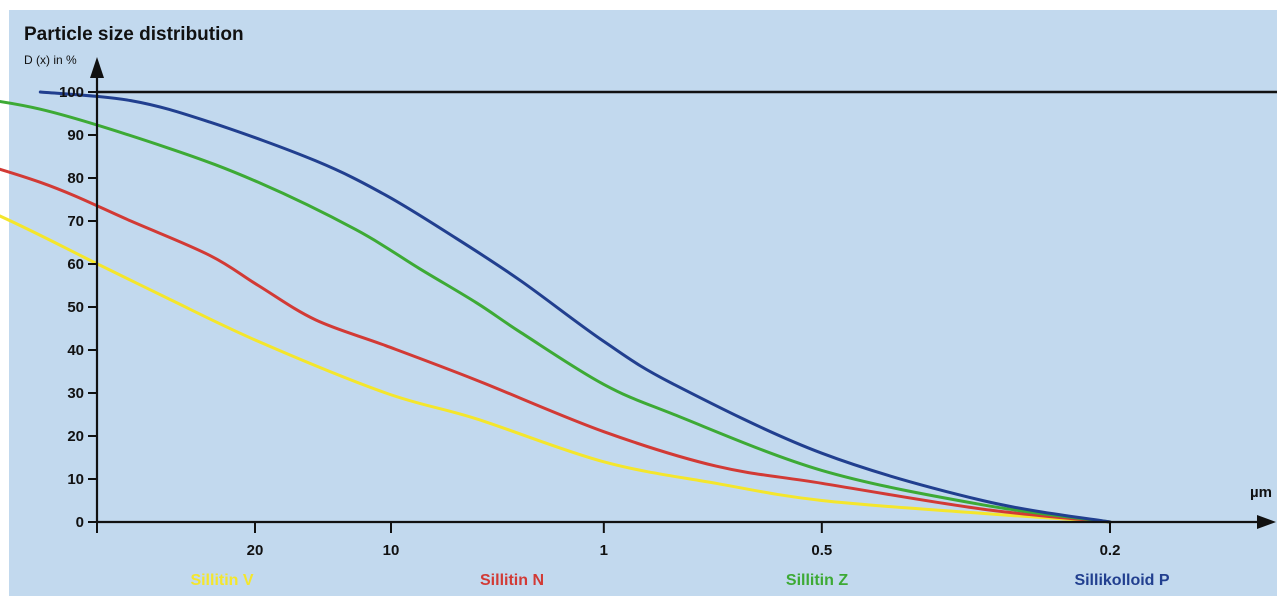  I want to click on y-tick-label-10: 10, so click(75, 479).